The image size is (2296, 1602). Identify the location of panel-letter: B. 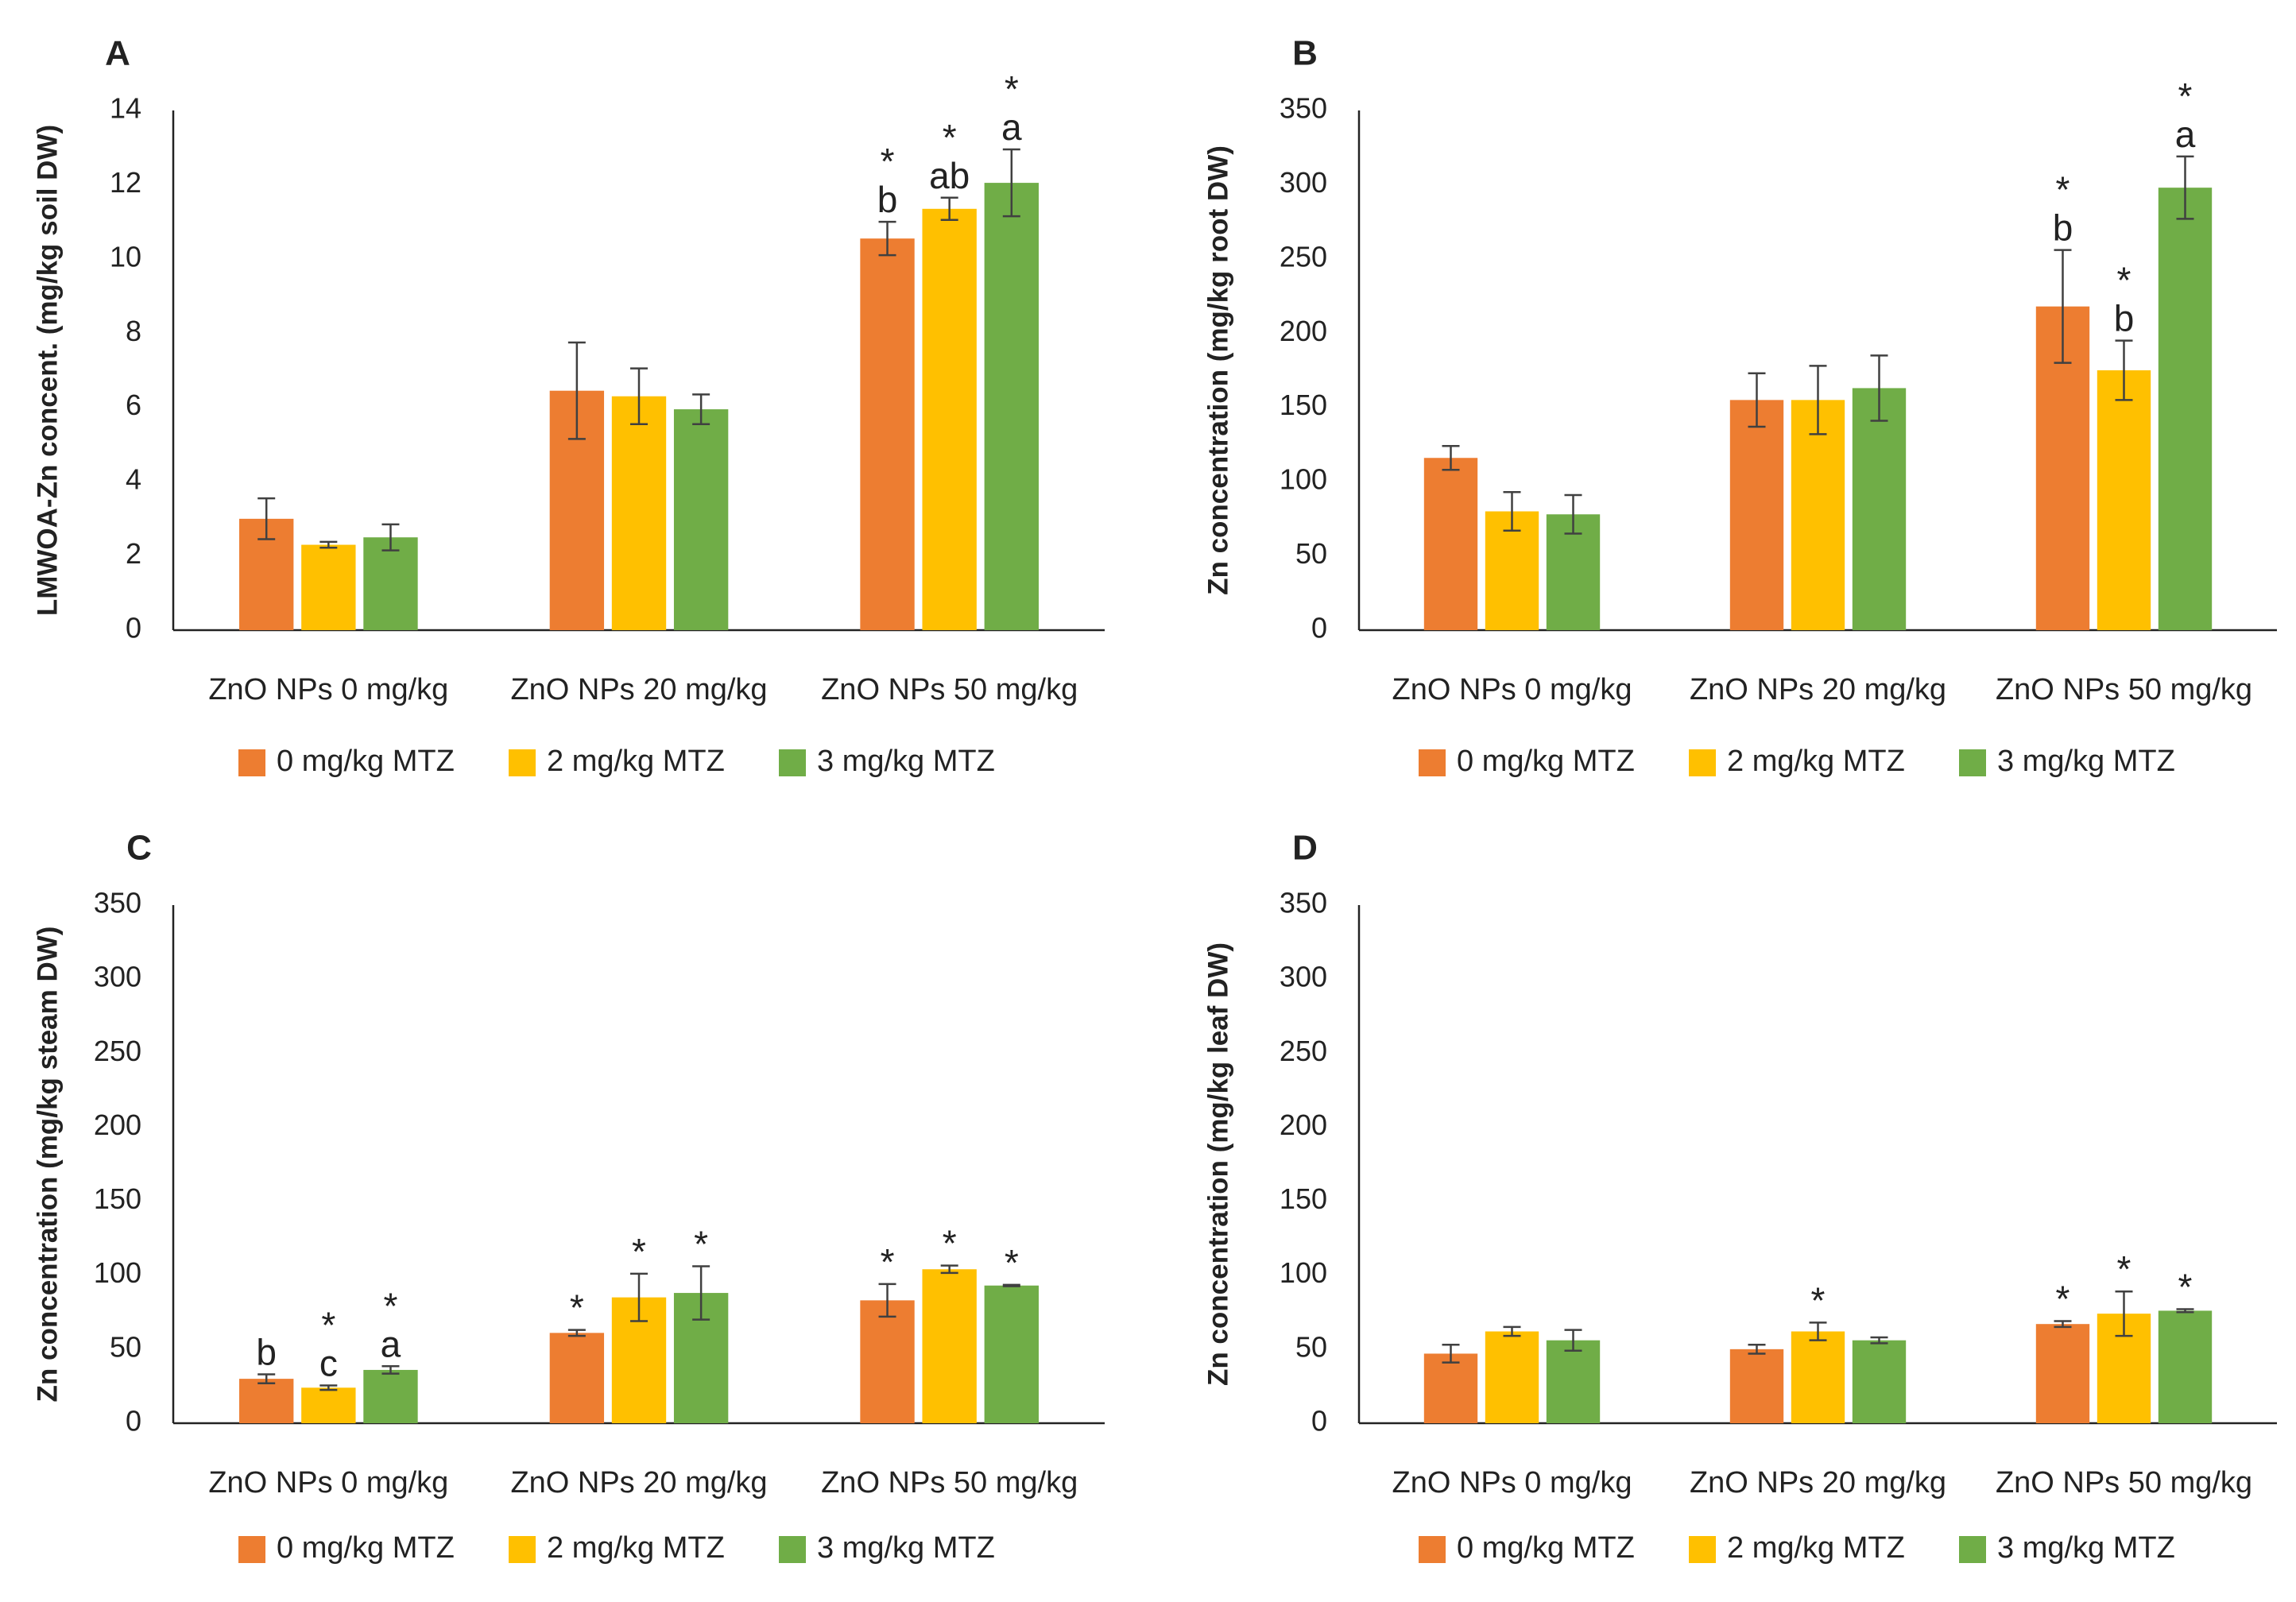
(1305, 53).